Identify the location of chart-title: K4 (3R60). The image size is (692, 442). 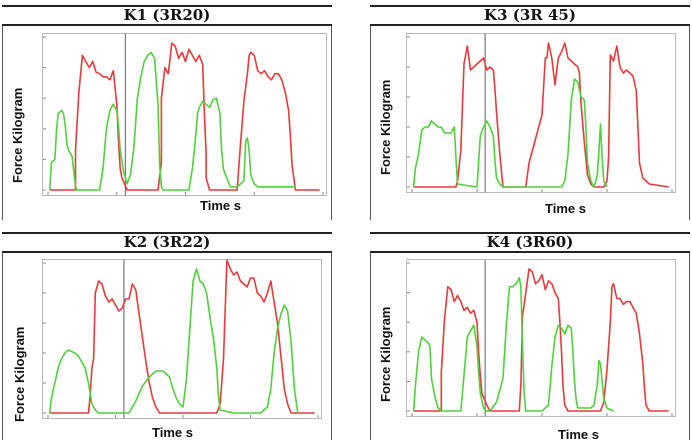
(530, 242).